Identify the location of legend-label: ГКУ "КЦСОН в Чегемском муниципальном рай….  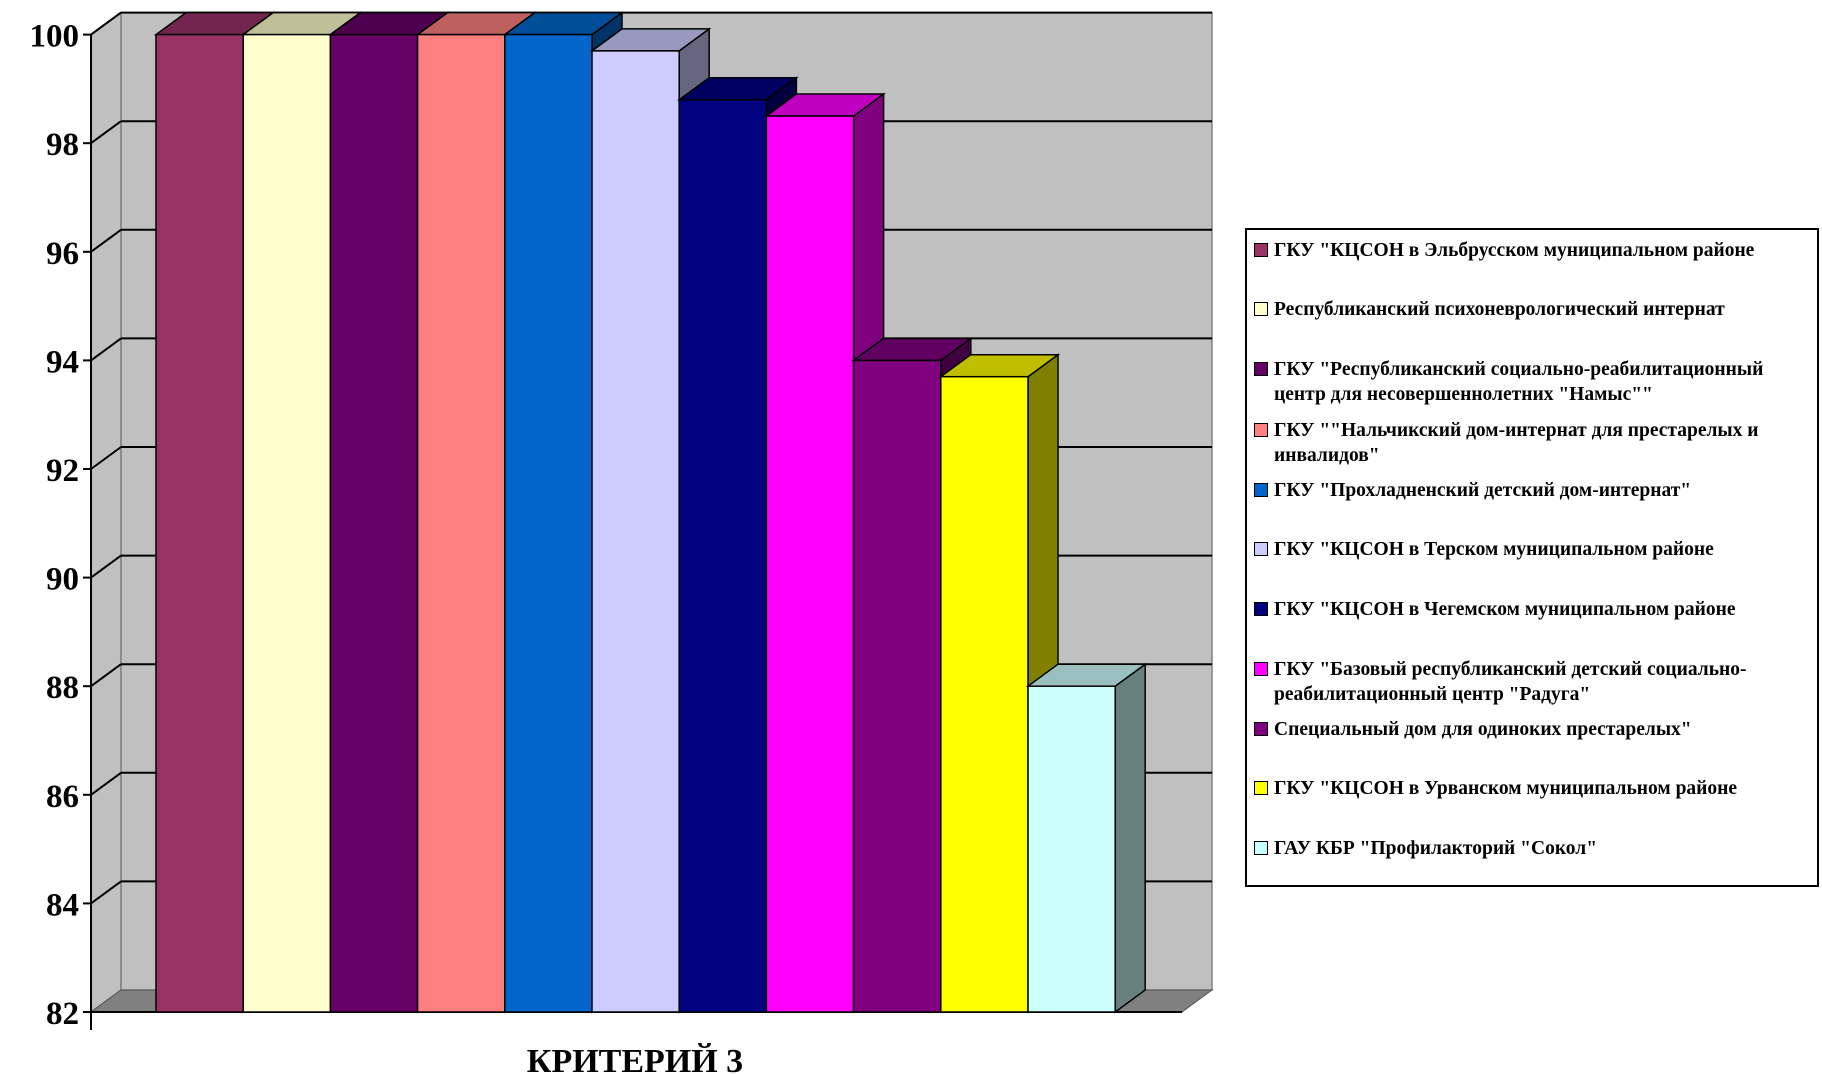
(1505, 609).